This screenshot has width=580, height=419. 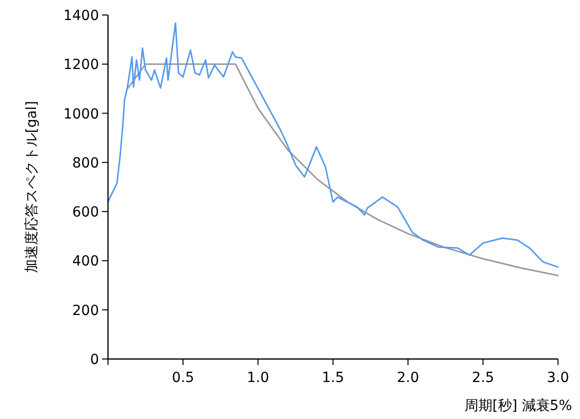 What do you see at coordinates (333, 378) in the screenshot?
I see `x-tick-label: 1.5` at bounding box center [333, 378].